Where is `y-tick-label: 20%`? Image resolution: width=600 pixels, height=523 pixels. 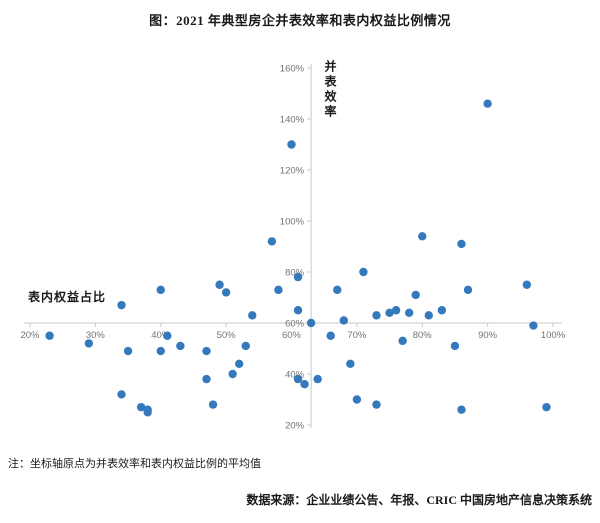
y-tick-label: 20% is located at coordinates (295, 426).